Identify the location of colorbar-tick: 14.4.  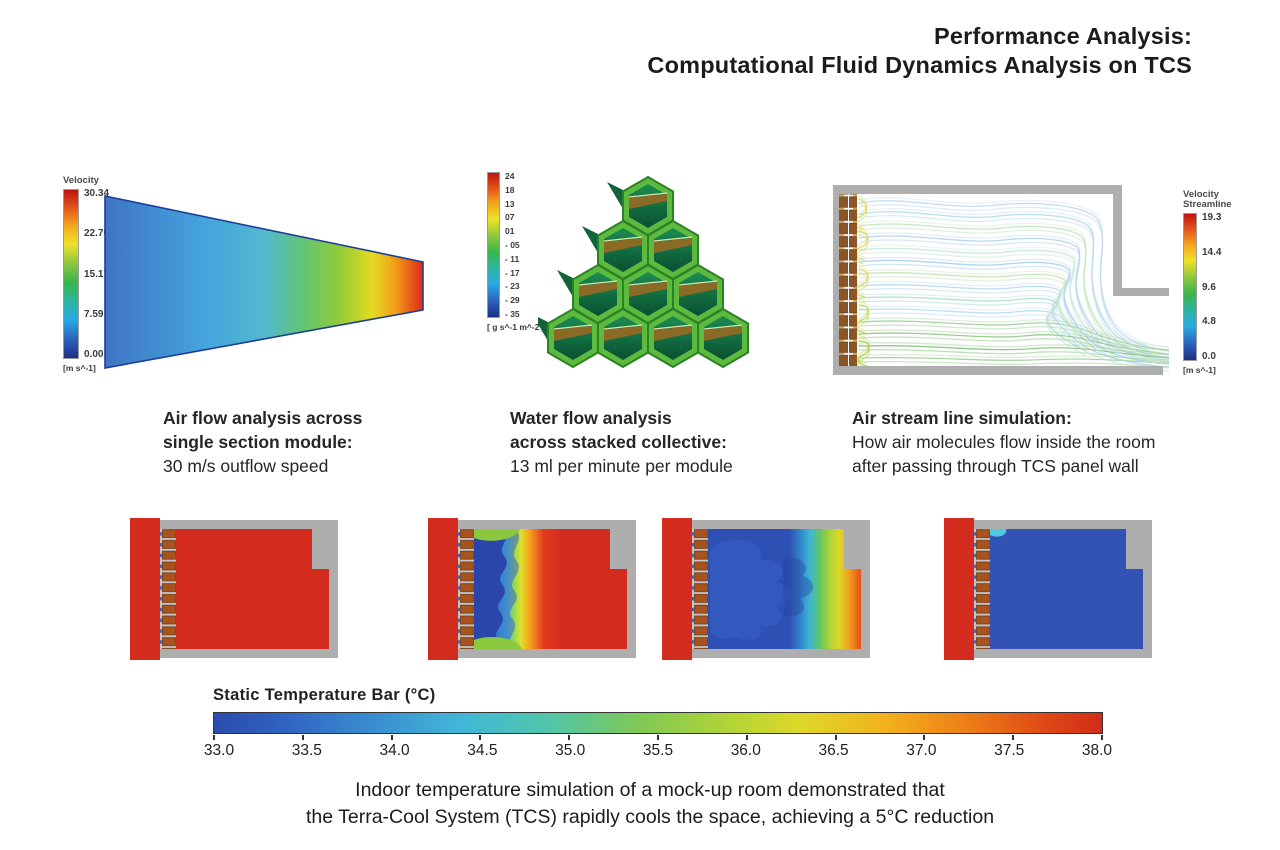
(1212, 252).